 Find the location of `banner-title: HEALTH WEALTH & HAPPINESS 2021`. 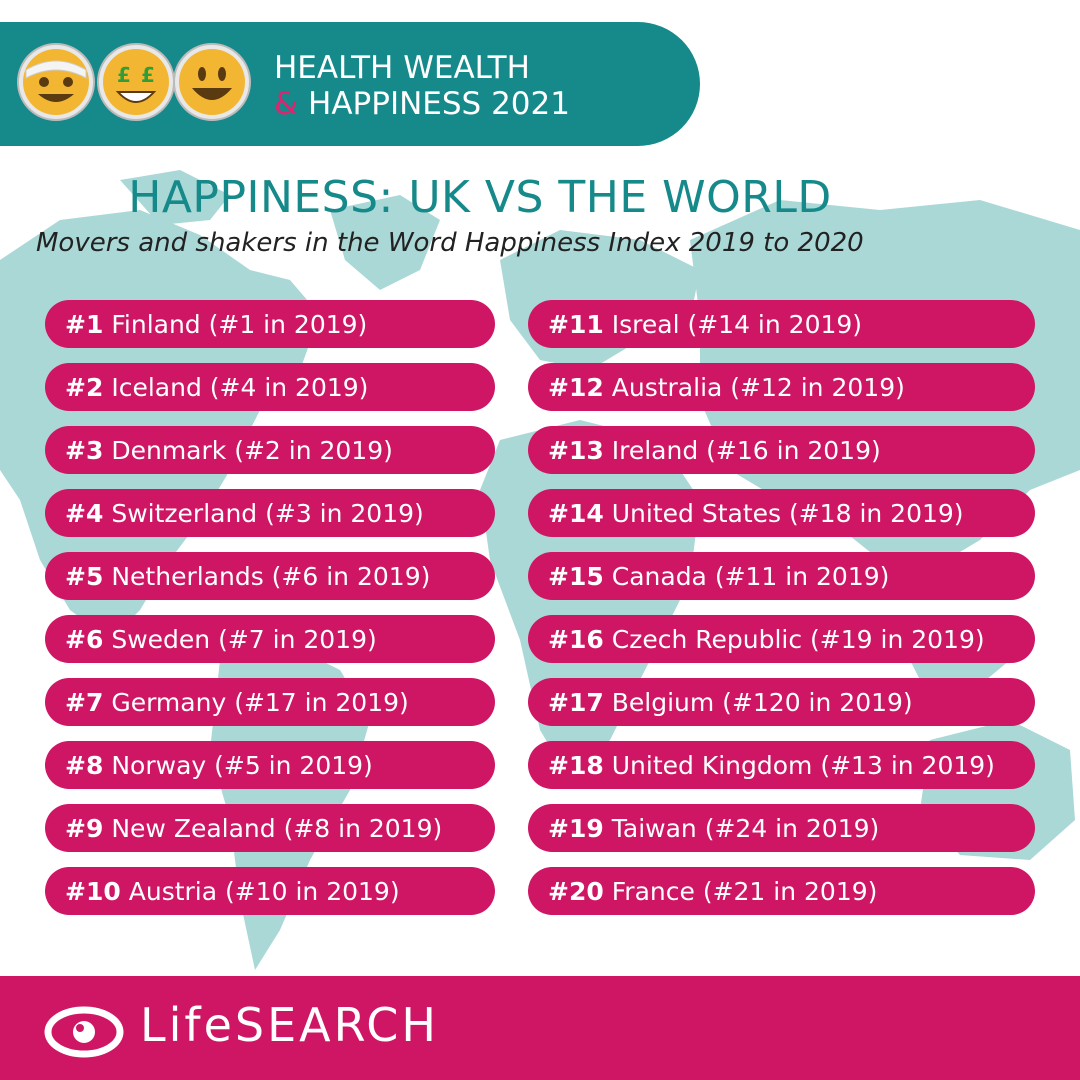

banner-title: HEALTH WEALTH & HAPPINESS 2021 is located at coordinates (422, 86).